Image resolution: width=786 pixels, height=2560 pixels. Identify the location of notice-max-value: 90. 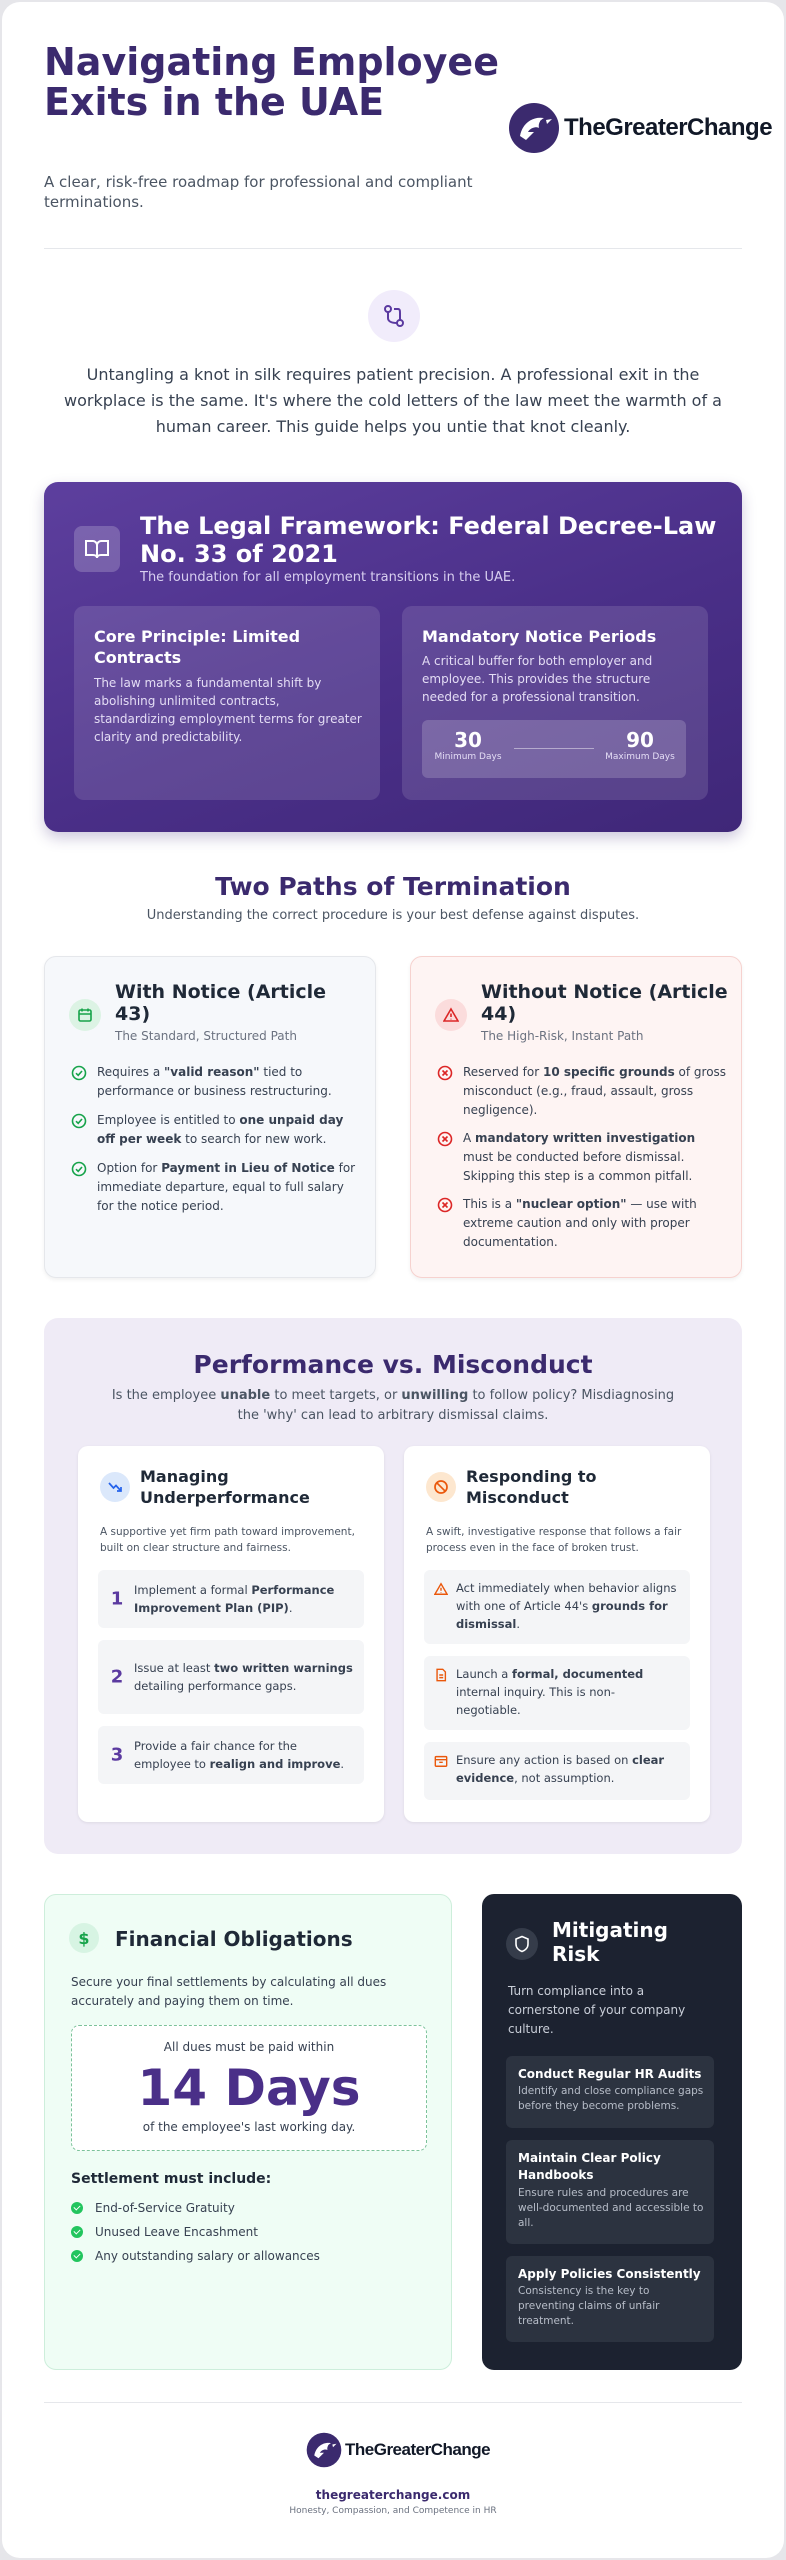
(640, 740).